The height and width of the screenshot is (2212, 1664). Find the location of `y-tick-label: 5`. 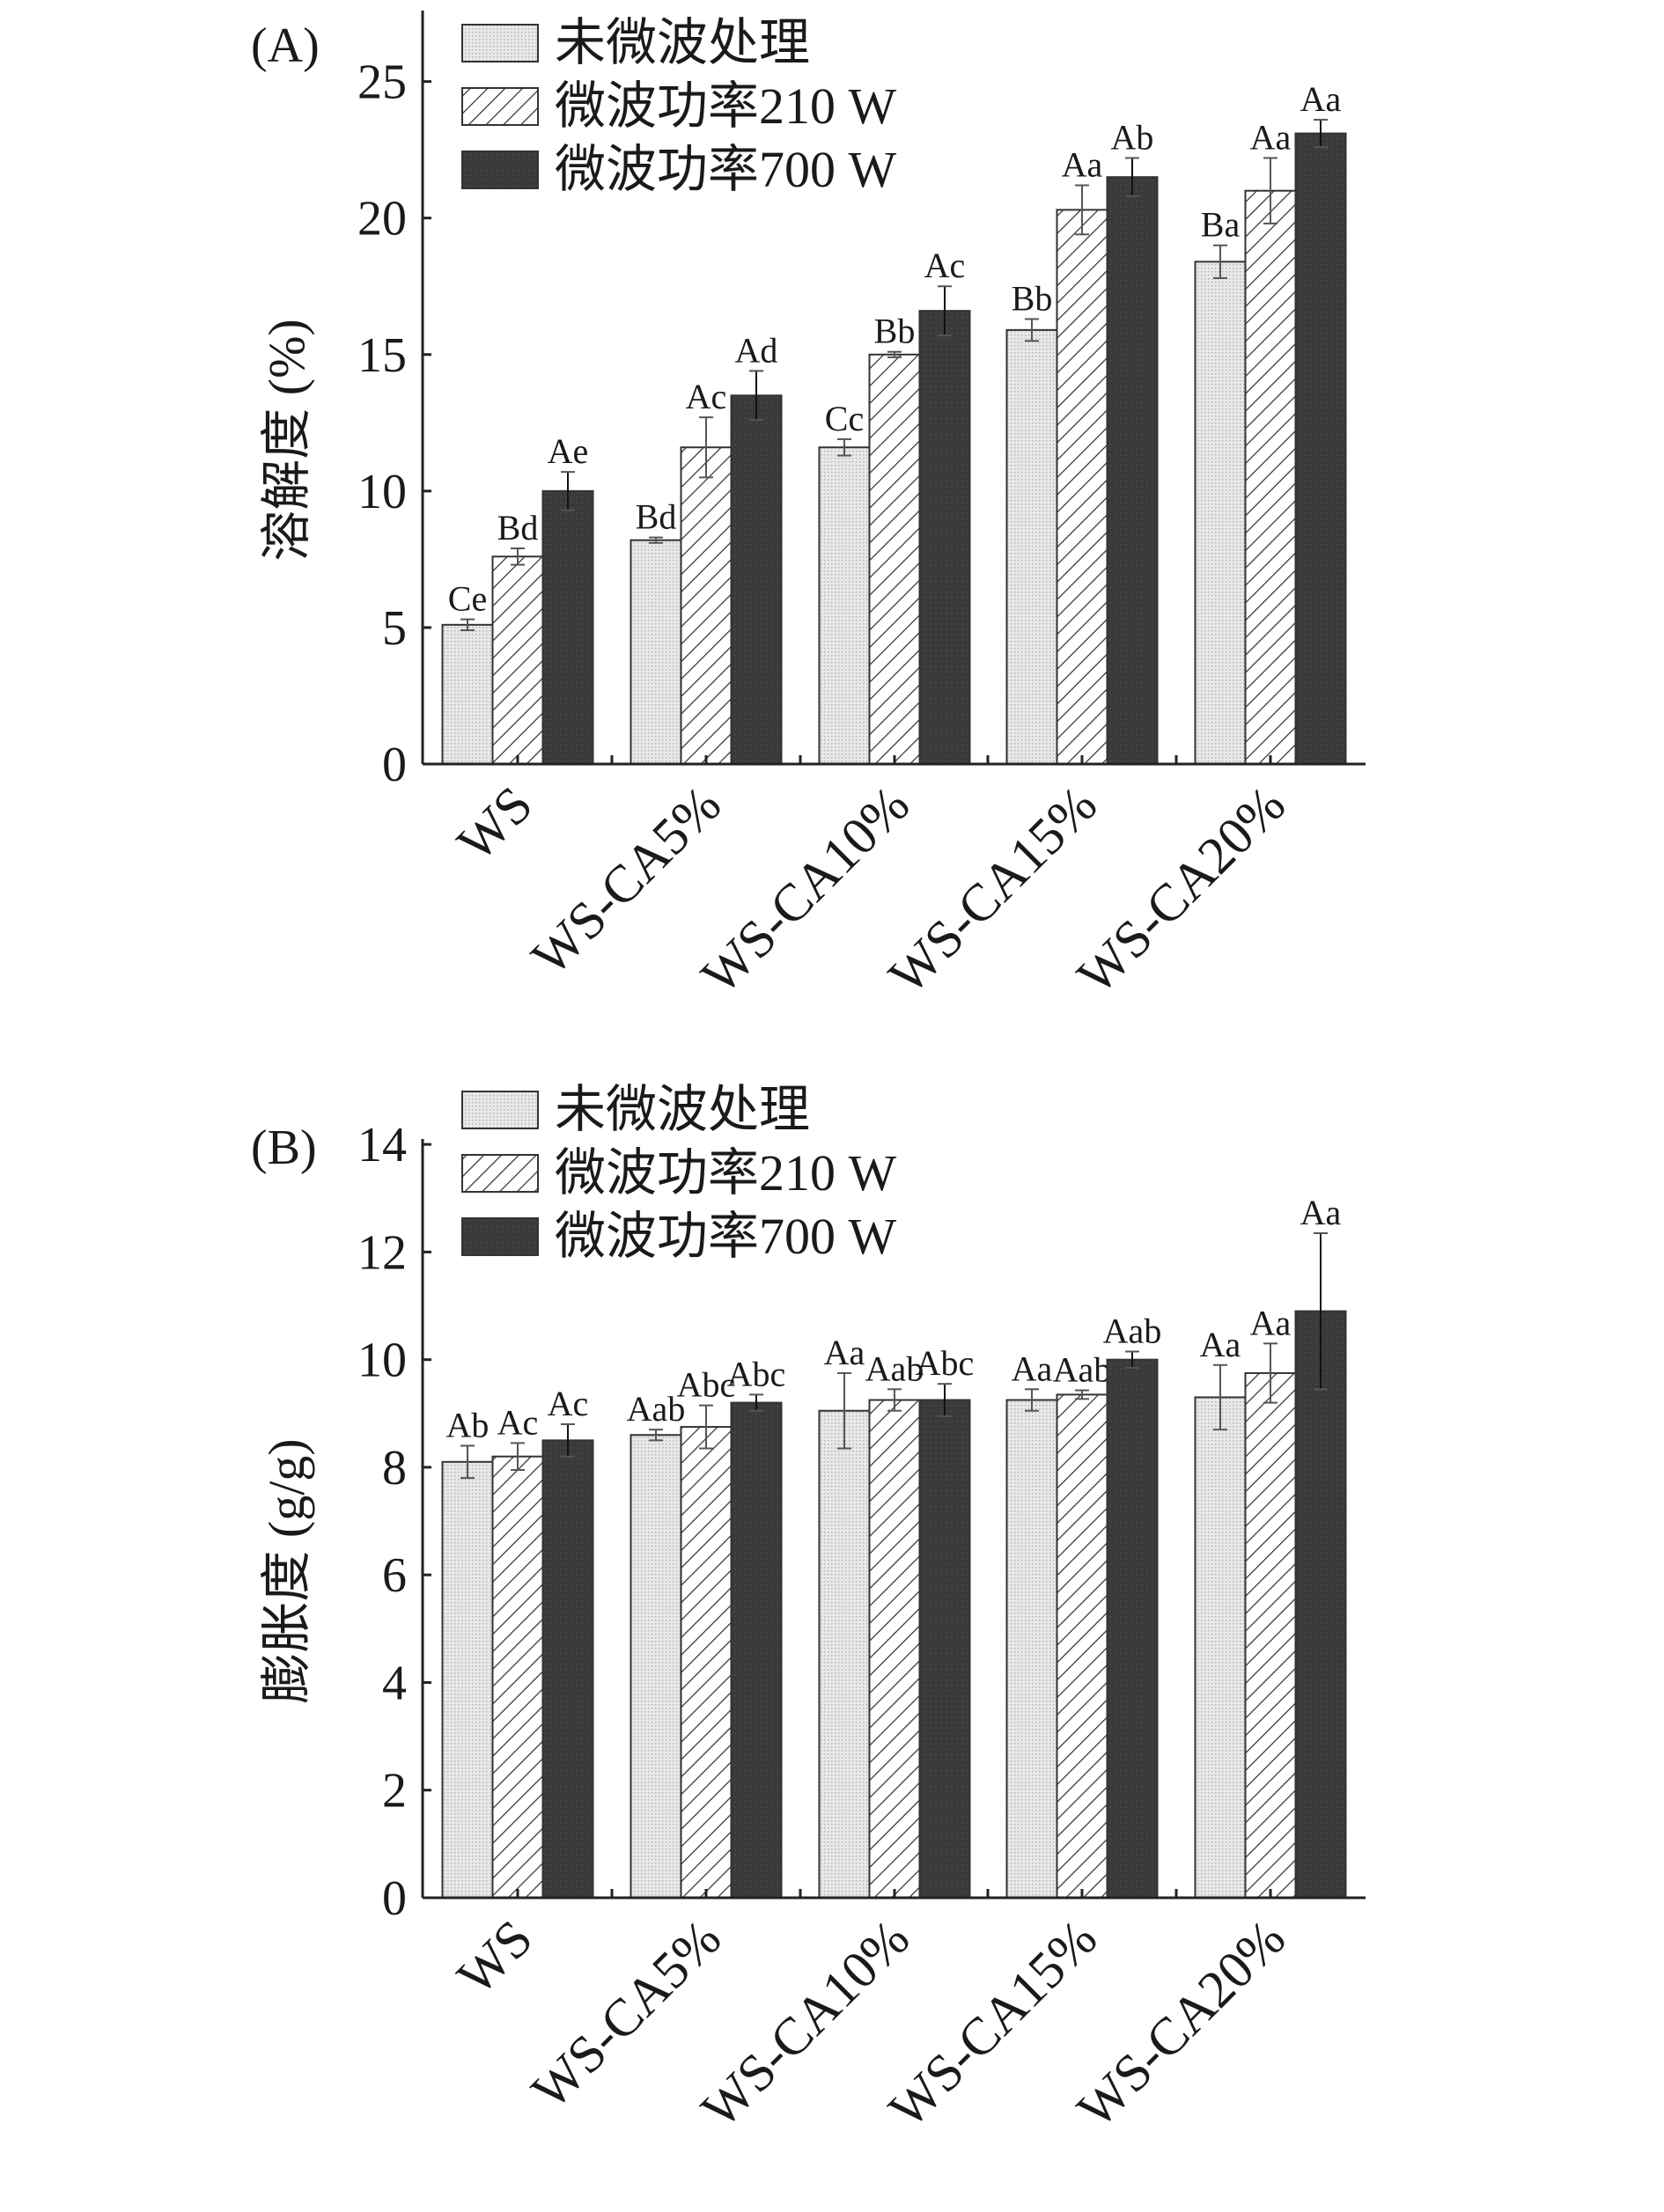

y-tick-label: 5 is located at coordinates (395, 629).